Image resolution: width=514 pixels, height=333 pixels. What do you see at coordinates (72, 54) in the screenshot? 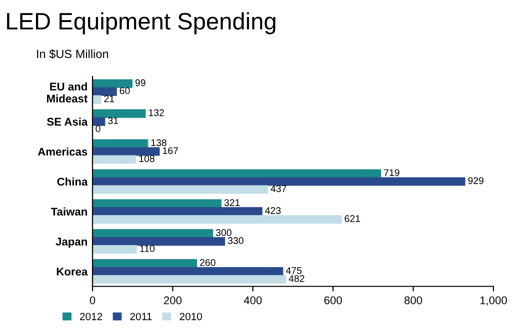
I see `chart-subtitle: In $US Million` at bounding box center [72, 54].